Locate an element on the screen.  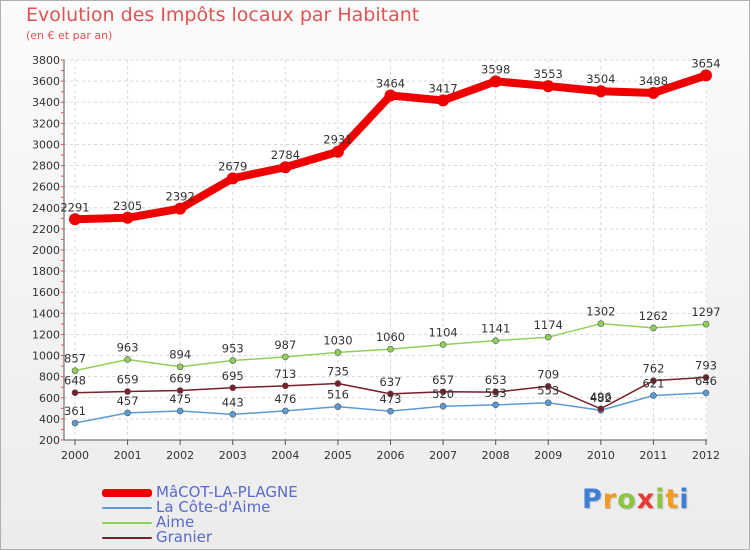
legend-item-granier: Granier is located at coordinates (200, 537).